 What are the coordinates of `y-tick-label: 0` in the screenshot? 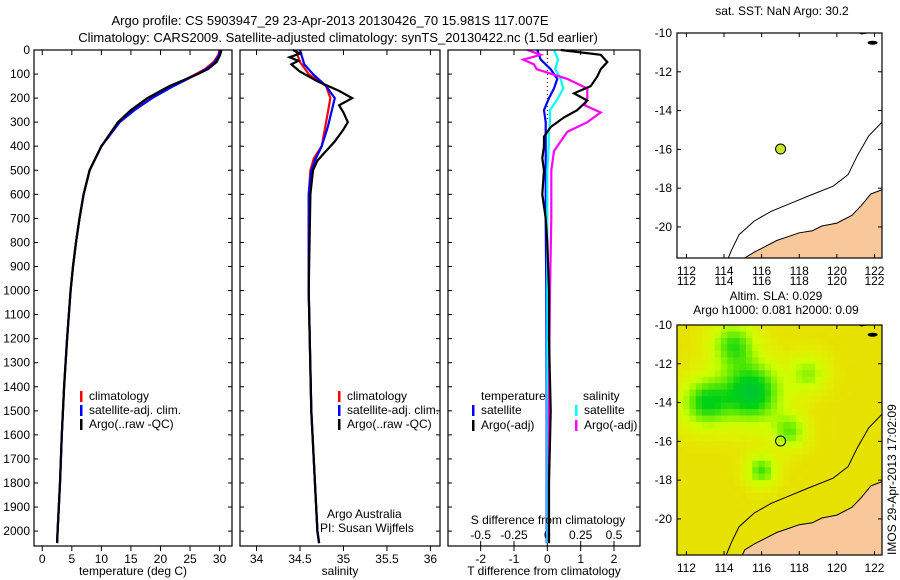 It's located at (26, 50).